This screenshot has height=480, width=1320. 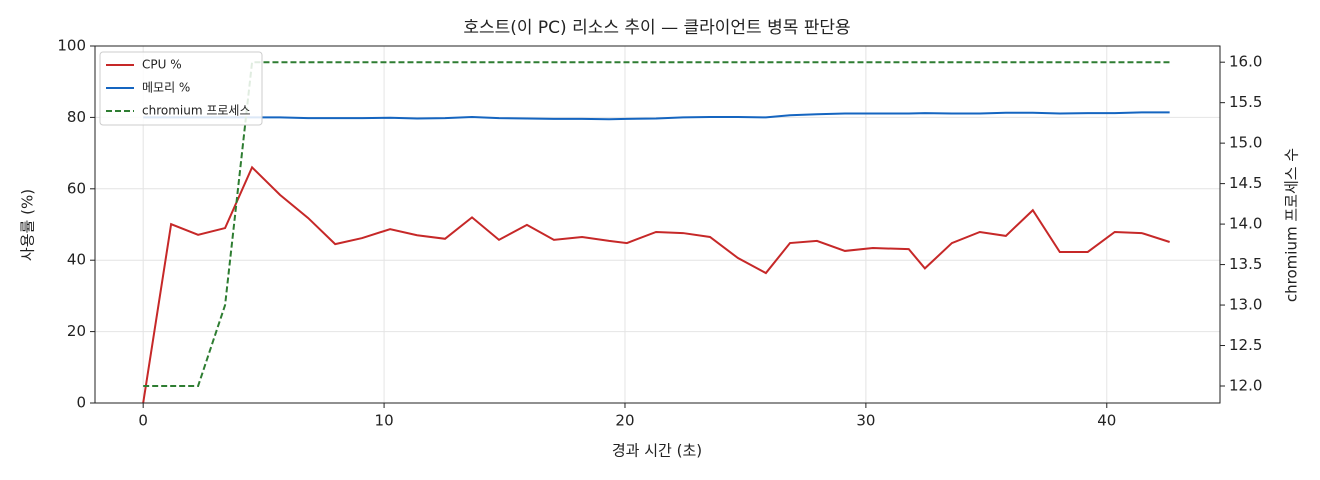 What do you see at coordinates (76, 117) in the screenshot?
I see `y-tick-label: 80` at bounding box center [76, 117].